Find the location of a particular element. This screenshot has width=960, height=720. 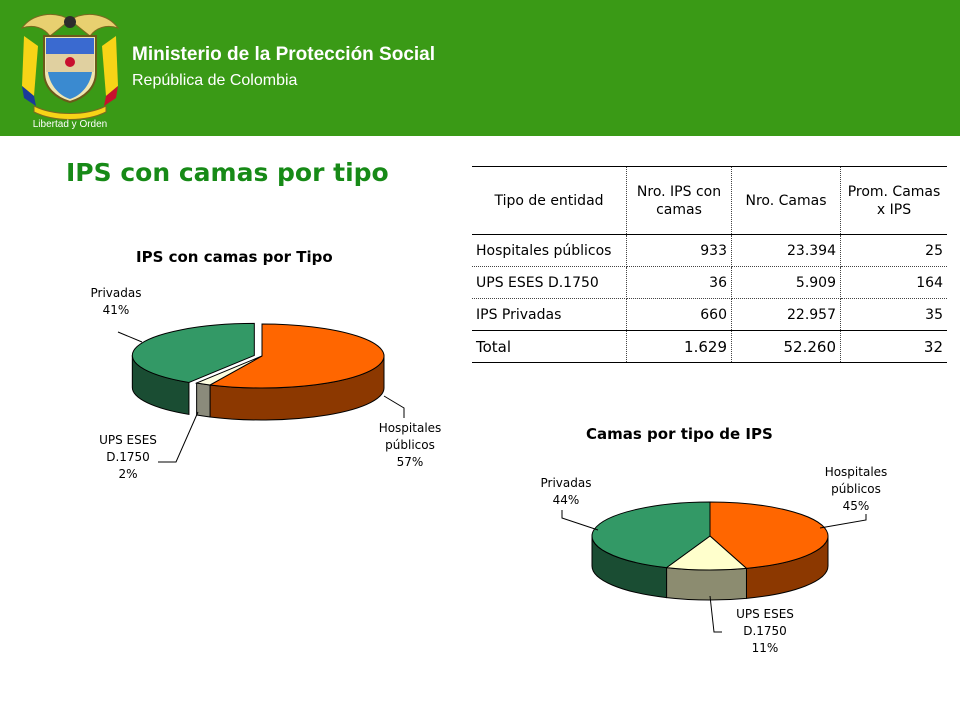

table-row-label: Total is located at coordinates (549, 346).